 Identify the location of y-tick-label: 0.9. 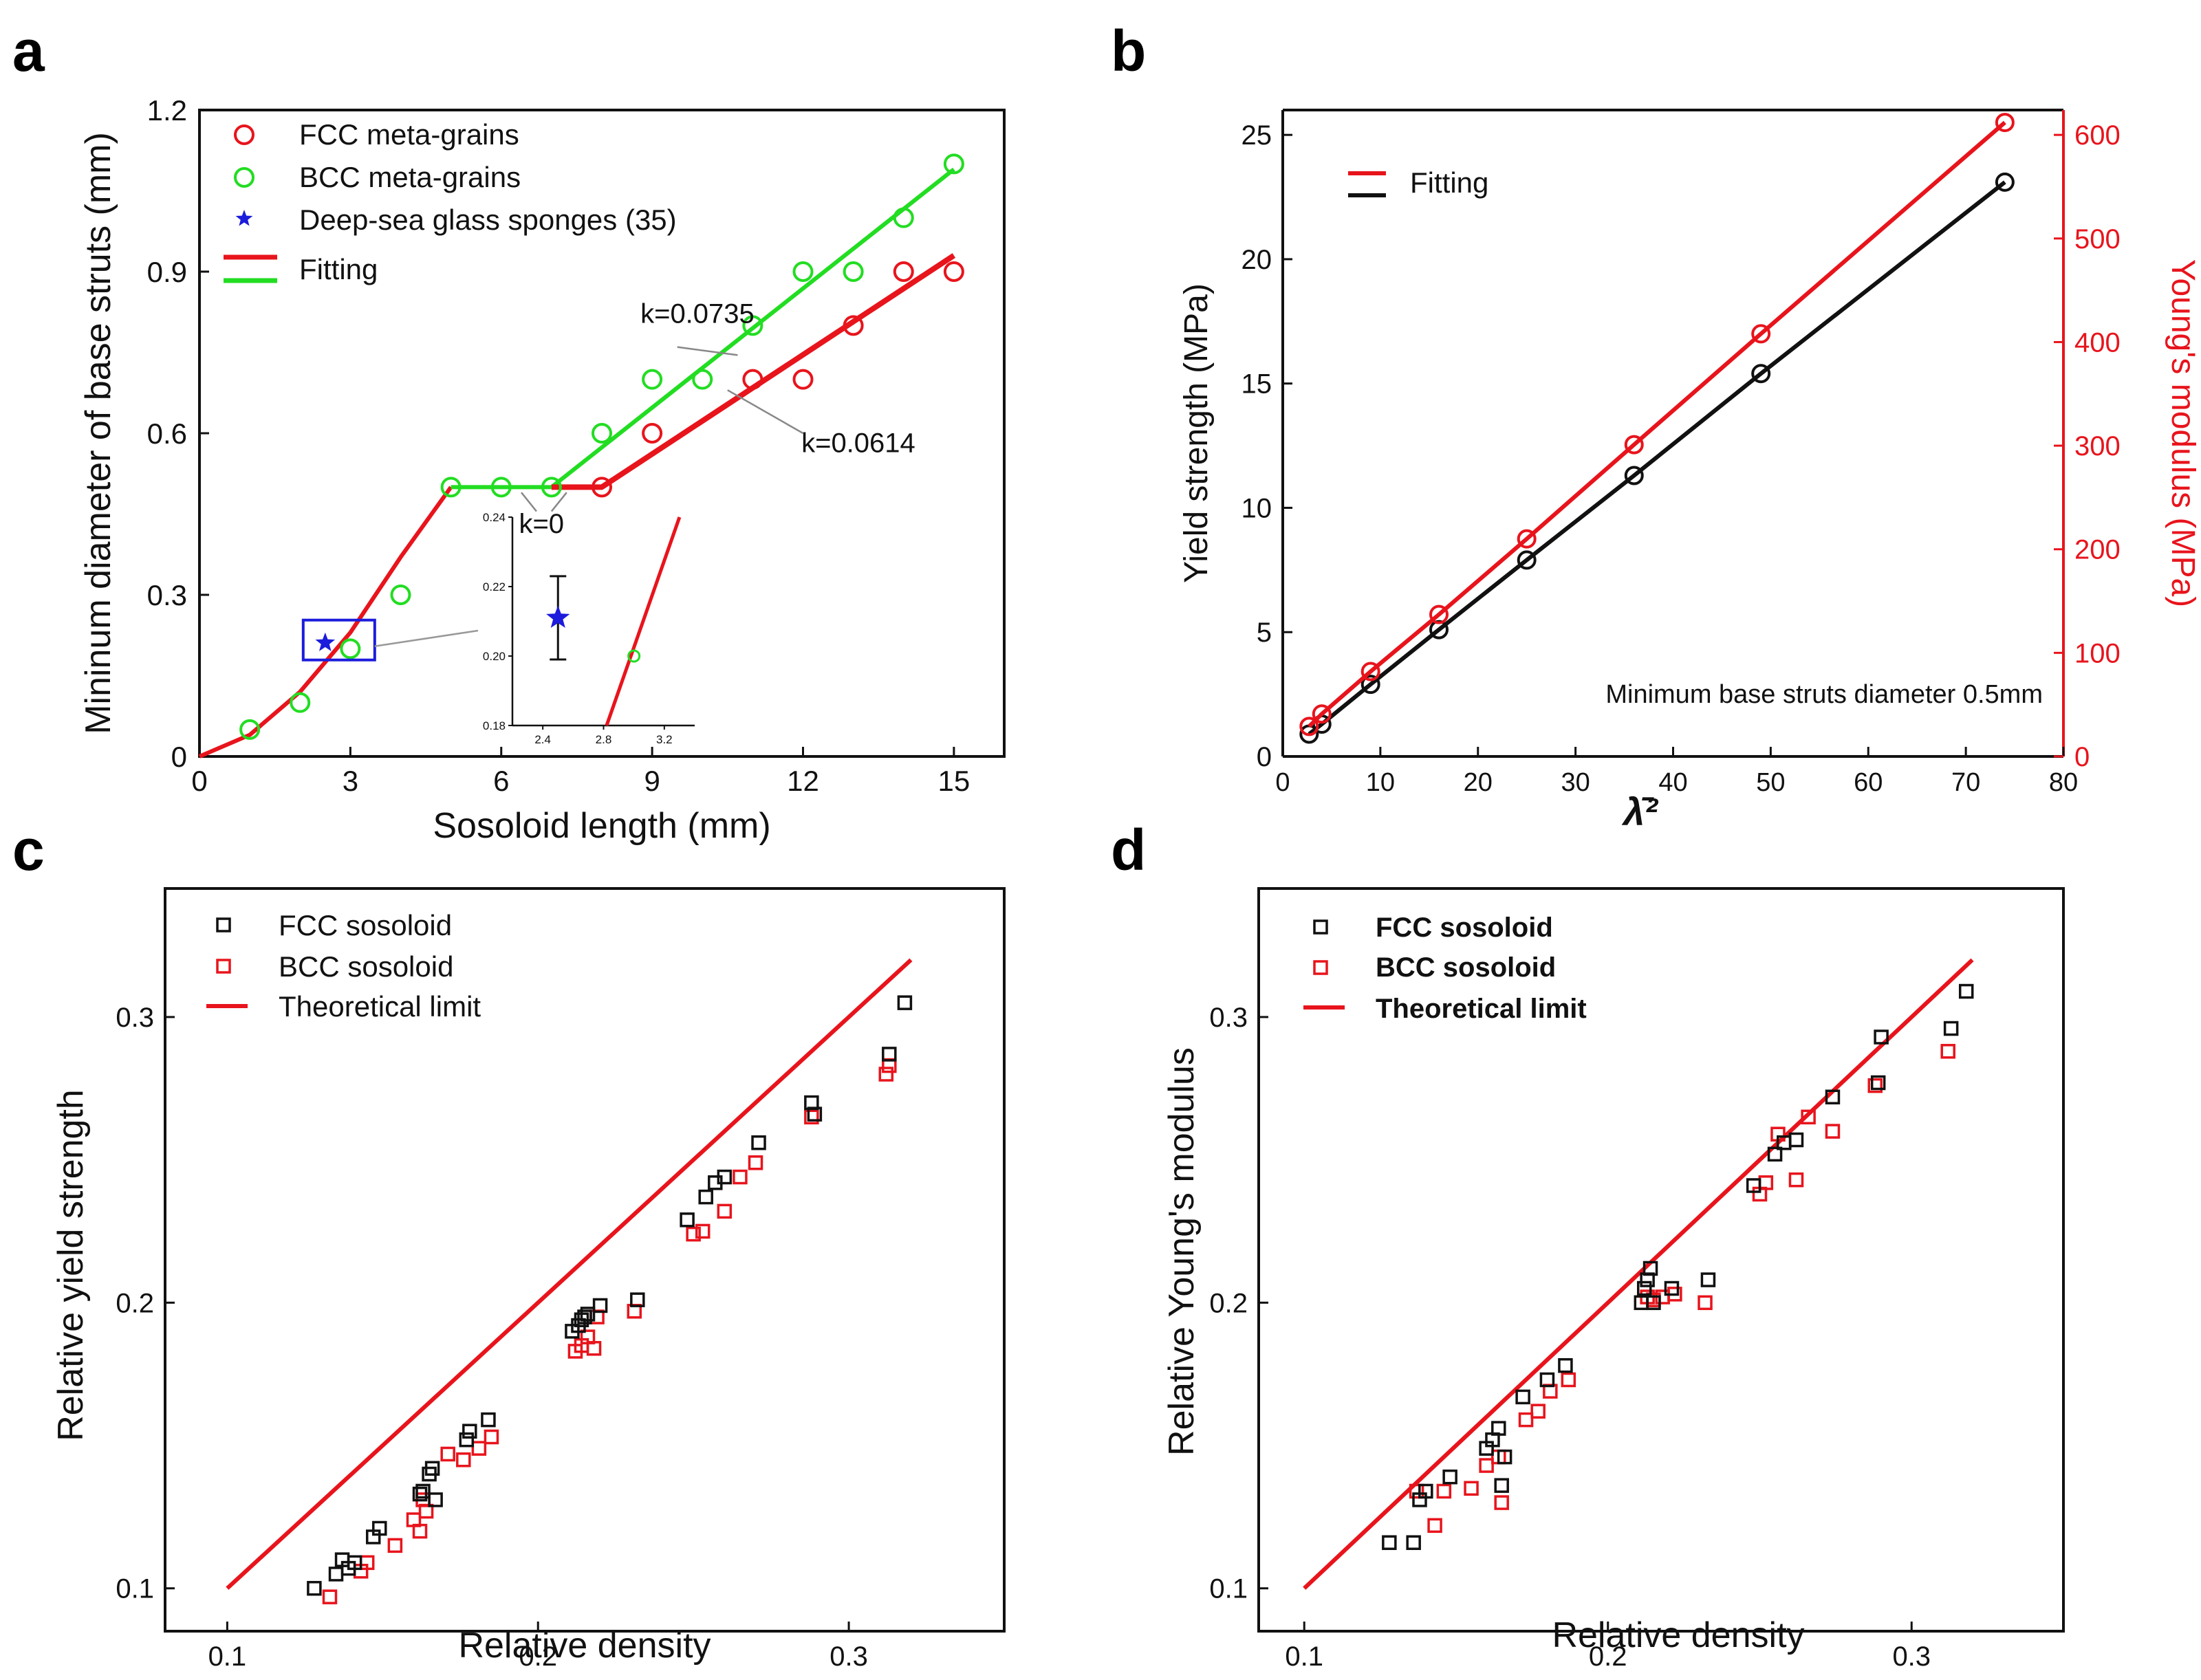
(167, 272).